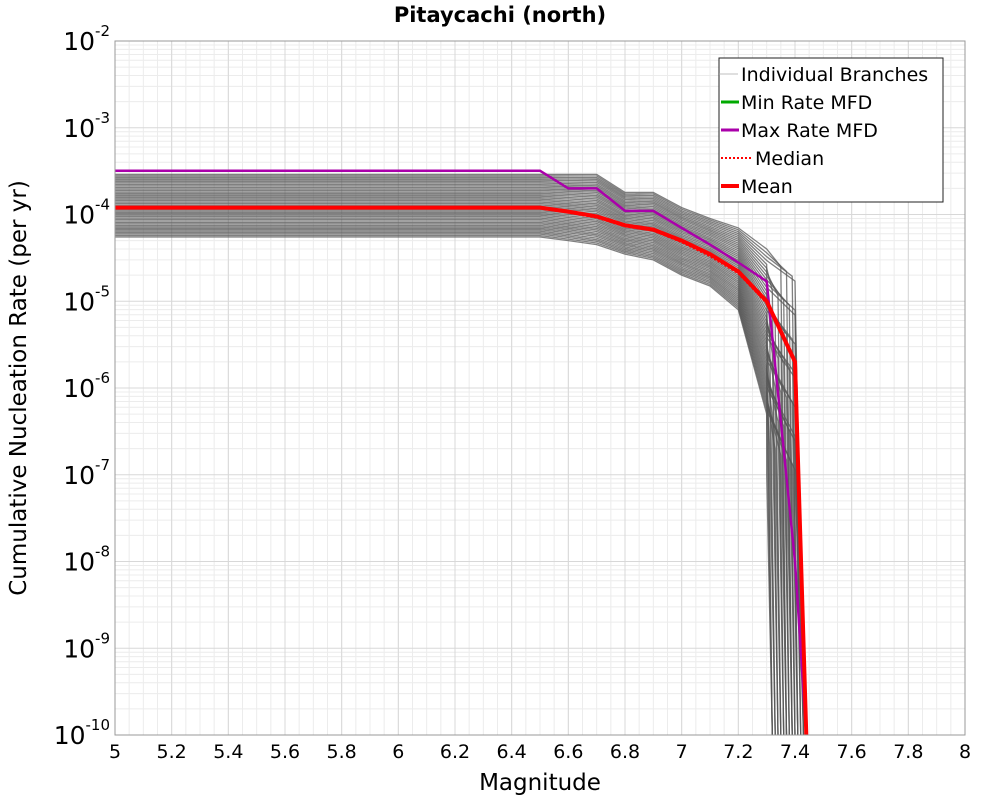 This screenshot has width=1000, height=800. Describe the element at coordinates (455, 752) in the screenshot. I see `x-tick-label: 6.2` at that location.